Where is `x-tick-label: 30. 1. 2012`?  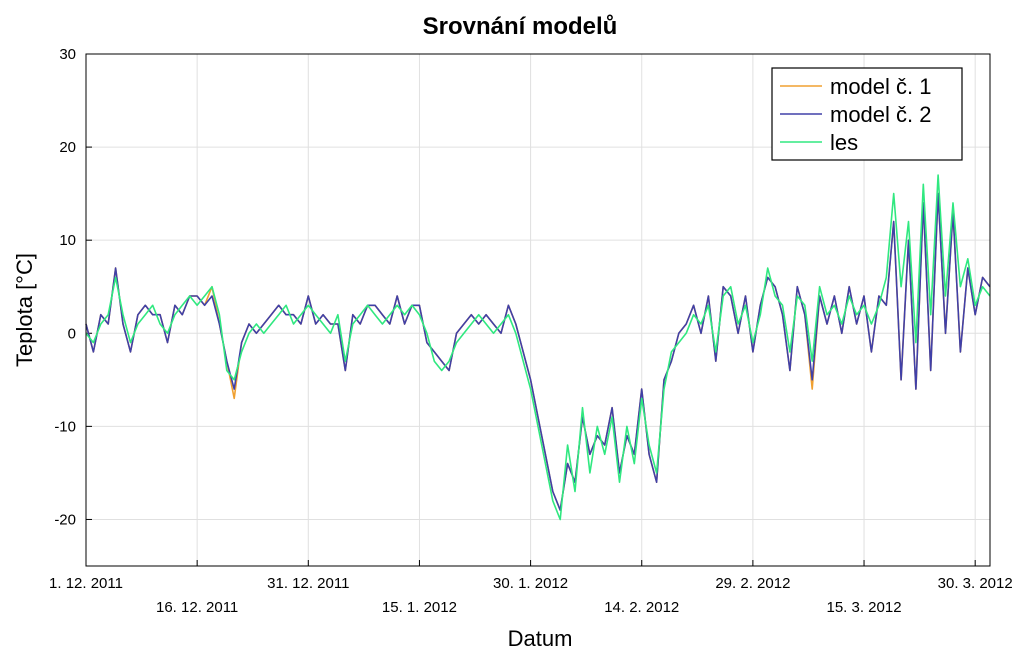
x-tick-label: 30. 1. 2012 is located at coordinates (530, 583).